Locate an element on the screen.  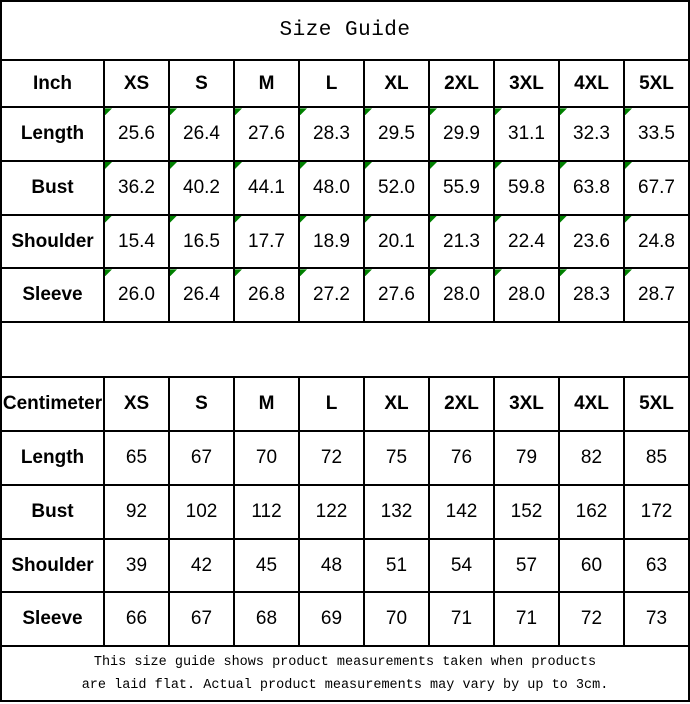
measurement-cell: 20.1 is located at coordinates (396, 241).